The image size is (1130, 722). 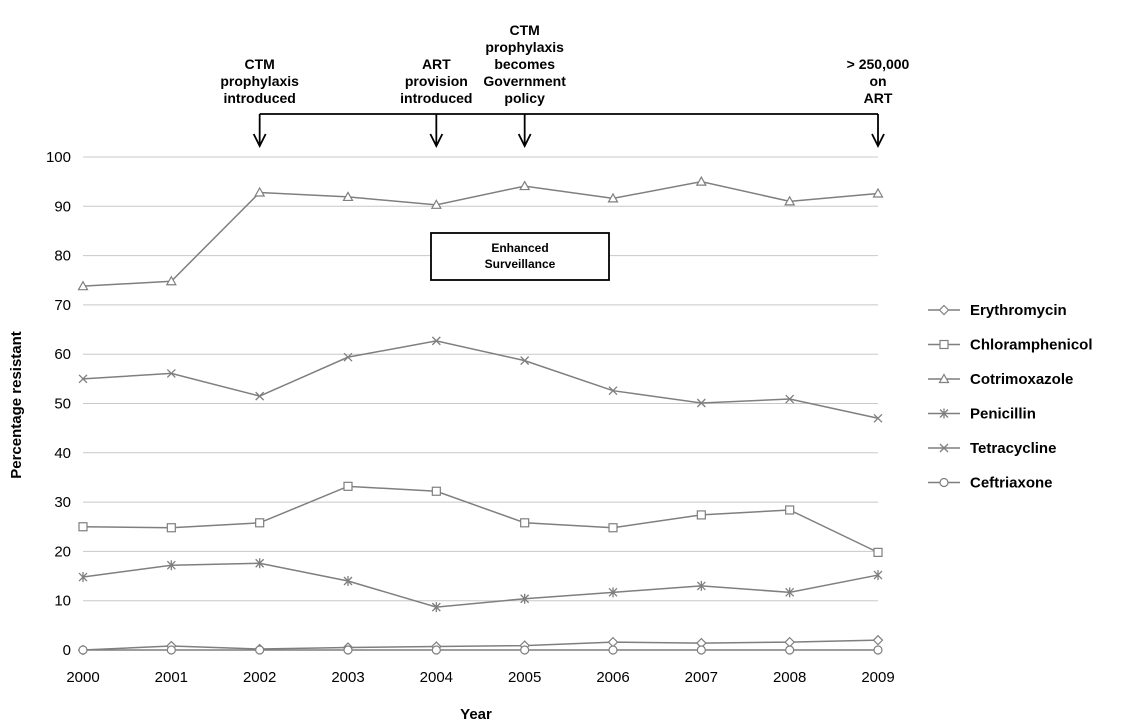 I want to click on series-tetracycline, so click(x=480, y=379).